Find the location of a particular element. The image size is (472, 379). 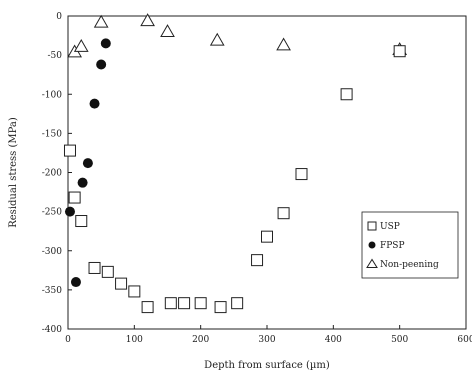

y-tick-label: -150 is located at coordinates (52, 134).